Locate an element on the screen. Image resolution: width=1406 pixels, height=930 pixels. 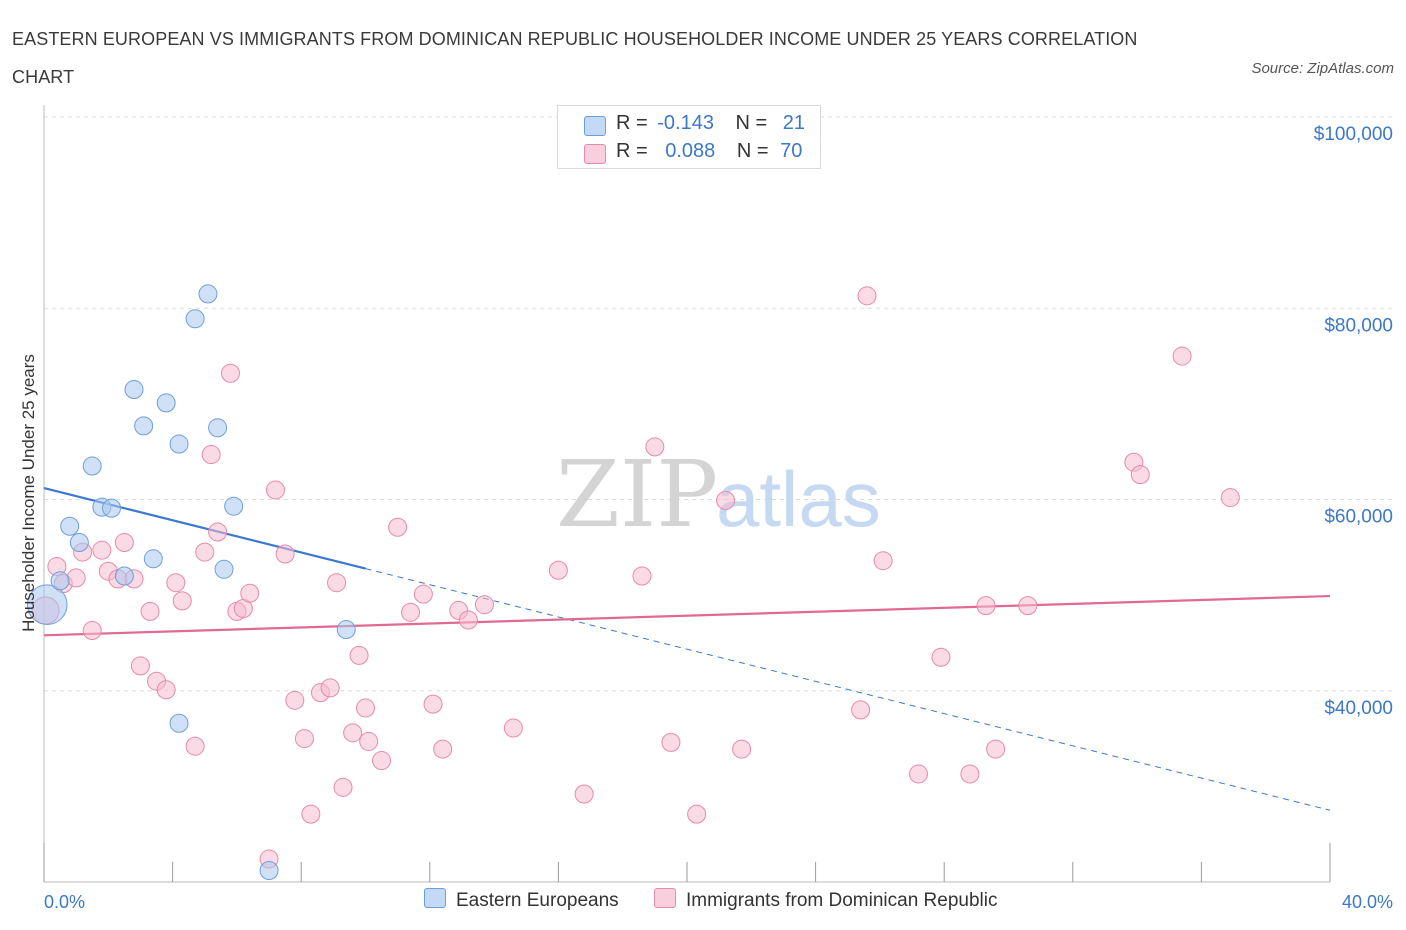
legend-swatch-pink is located at coordinates (595, 154).